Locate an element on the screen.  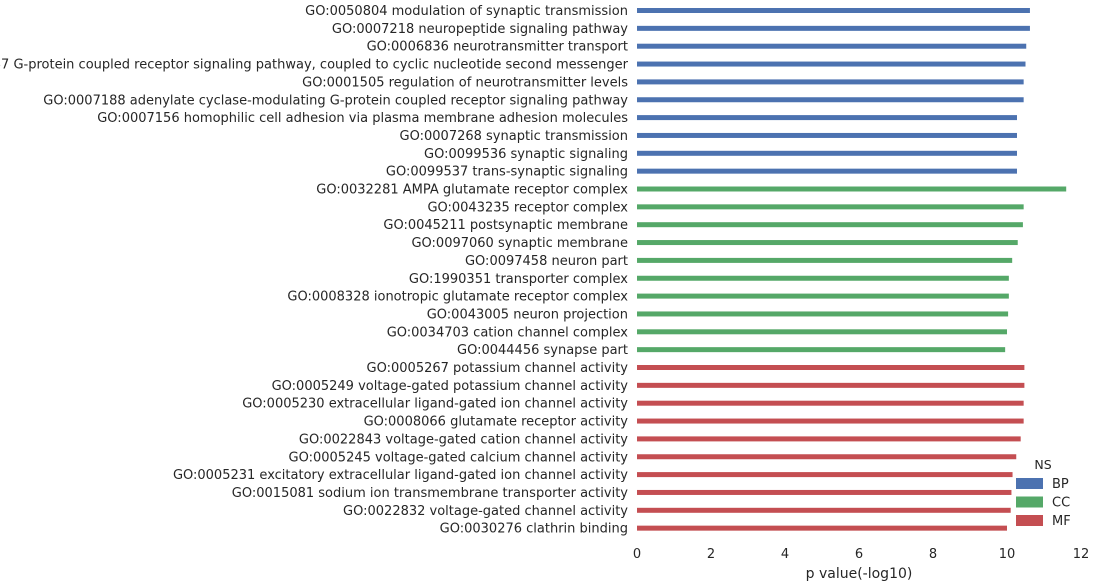
legend-swatch-cc is located at coordinates (1029, 502).